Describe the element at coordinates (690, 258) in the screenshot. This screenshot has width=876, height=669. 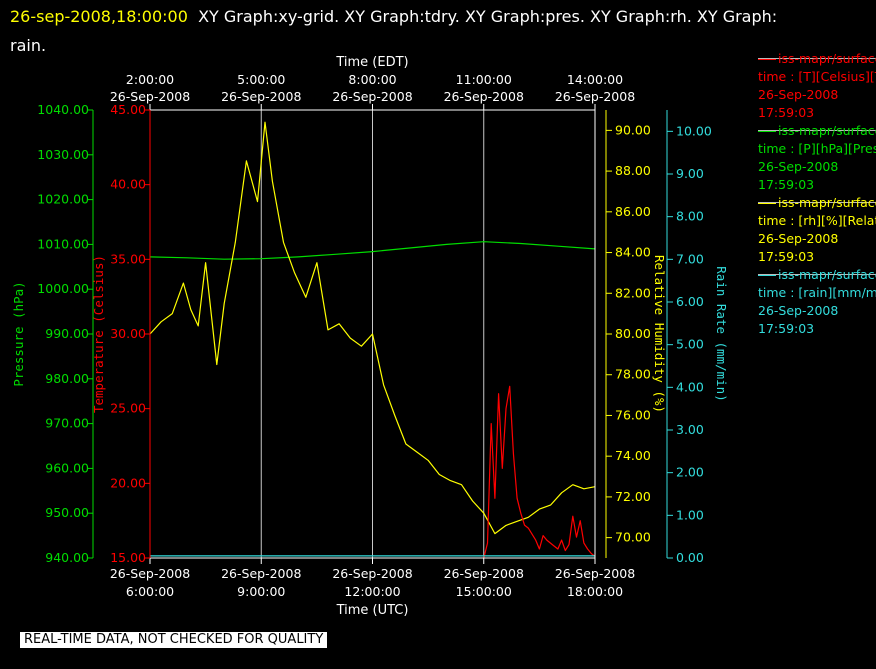
I see `rain-tick-label: 7.00` at that location.